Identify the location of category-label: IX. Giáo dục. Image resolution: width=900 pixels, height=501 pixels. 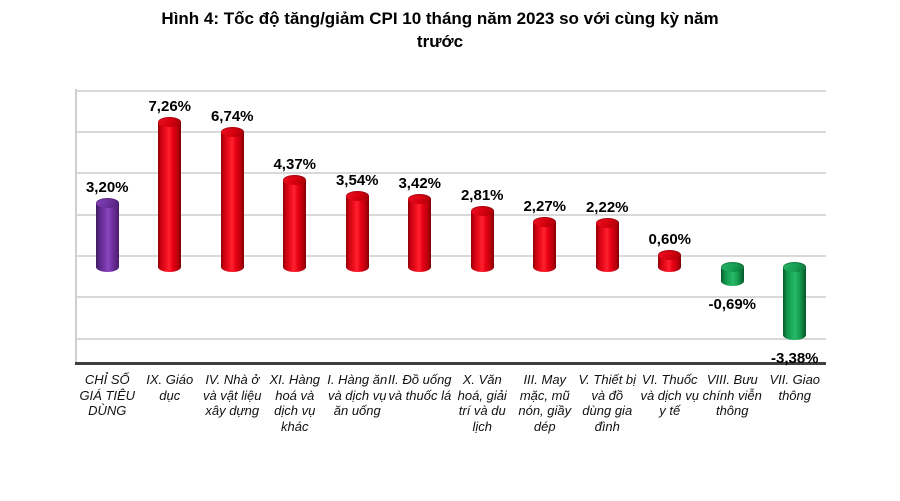
(170, 387).